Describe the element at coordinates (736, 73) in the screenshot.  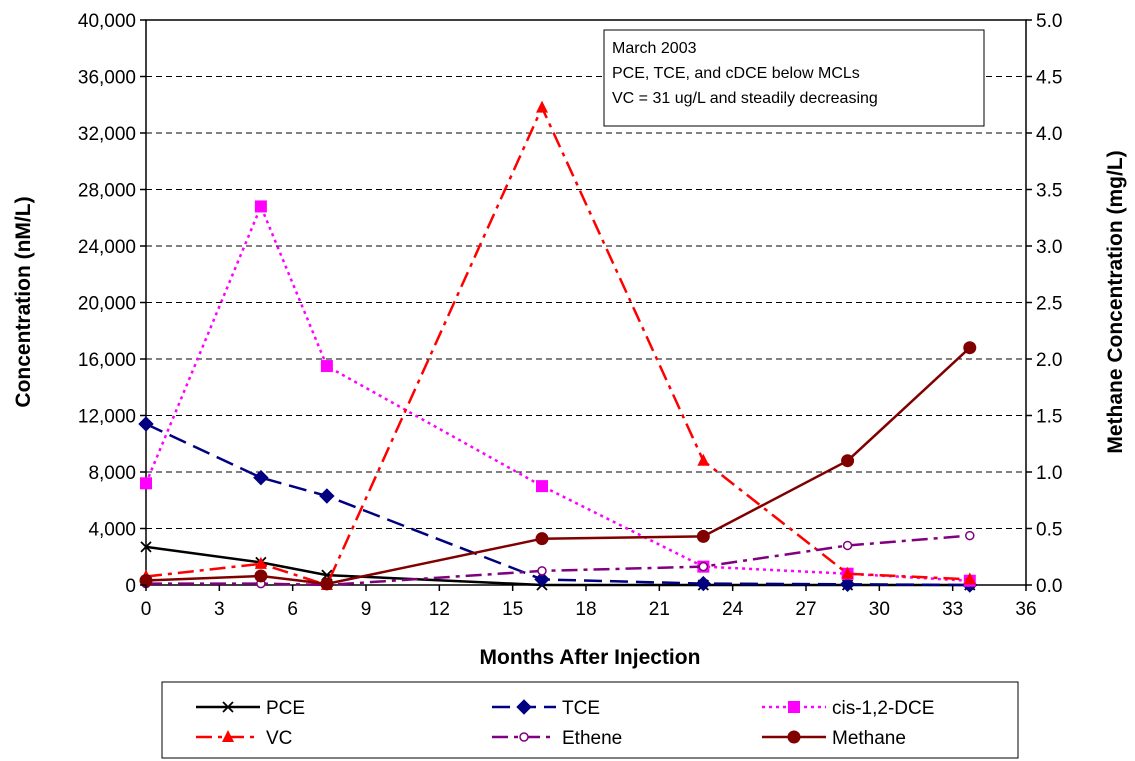
I see `annotation-line-2: PCE, TCE, and cDCE below MCLs` at that location.